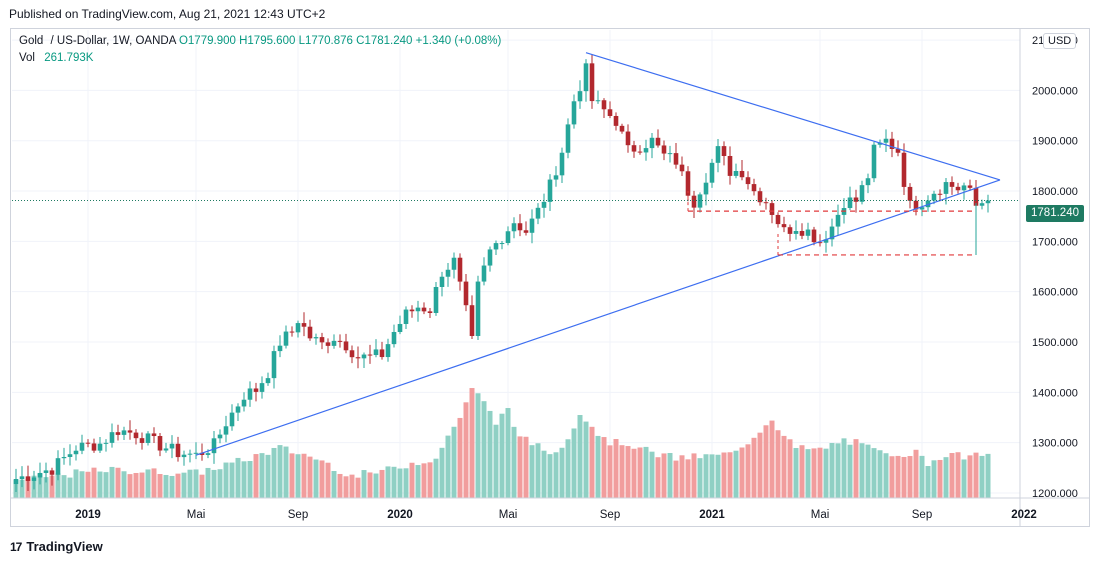 The width and height of the screenshot is (1100, 564). I want to click on x-tick-label: 2019, so click(88, 515).